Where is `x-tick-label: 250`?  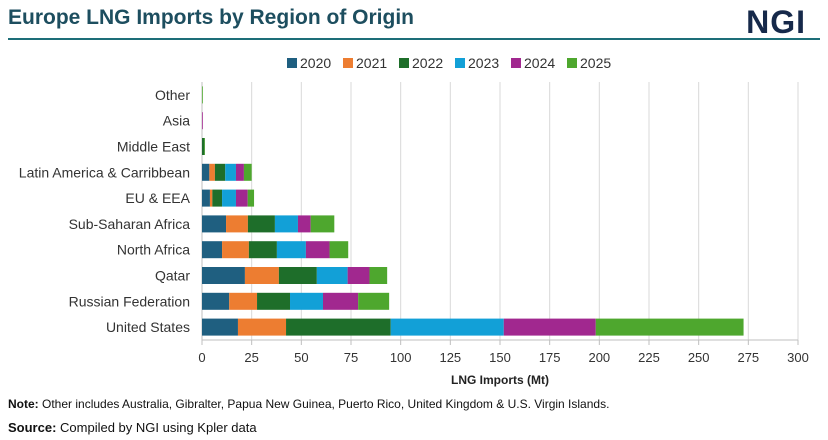
x-tick-label: 250 is located at coordinates (699, 357).